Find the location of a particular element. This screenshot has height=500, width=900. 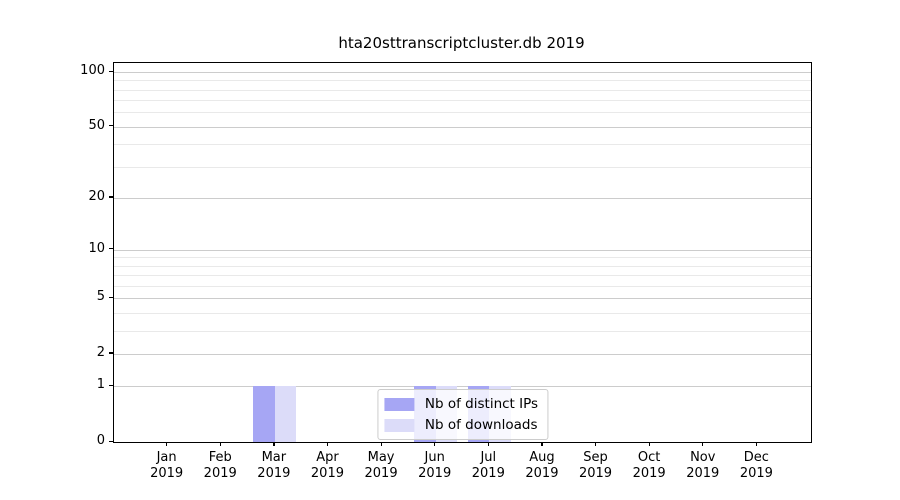

x-tick-label-aug: Aug 2019 is located at coordinates (542, 465).